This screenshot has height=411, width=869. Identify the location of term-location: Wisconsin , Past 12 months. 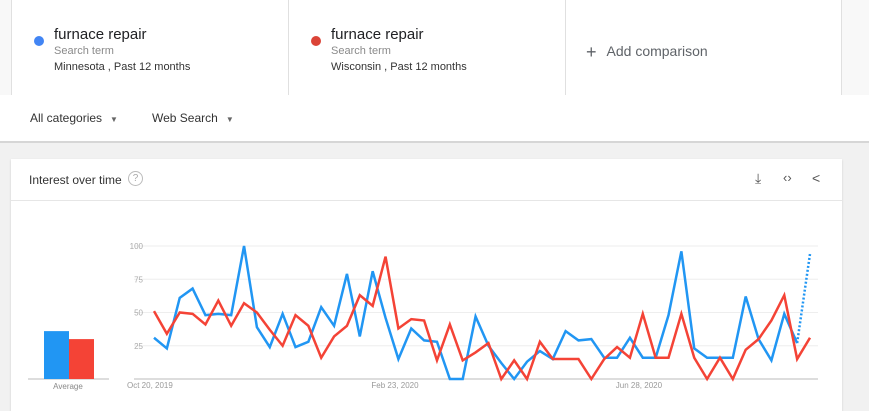
(399, 67).